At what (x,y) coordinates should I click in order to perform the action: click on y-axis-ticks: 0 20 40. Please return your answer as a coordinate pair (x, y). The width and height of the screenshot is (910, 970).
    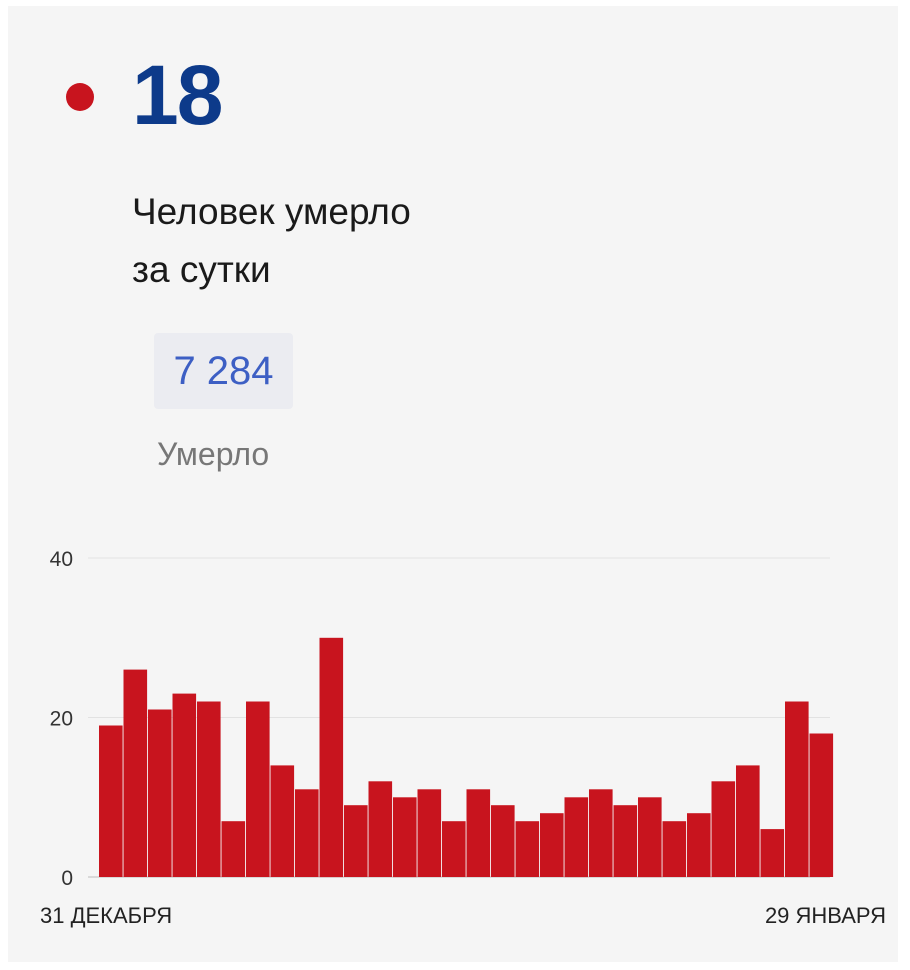
    Looking at the image, I should click on (61, 719).